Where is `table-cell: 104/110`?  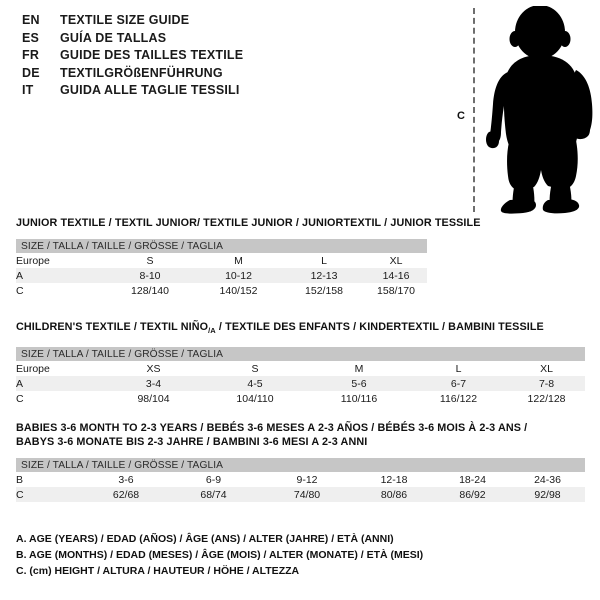
table-cell: 104/110 is located at coordinates (255, 398).